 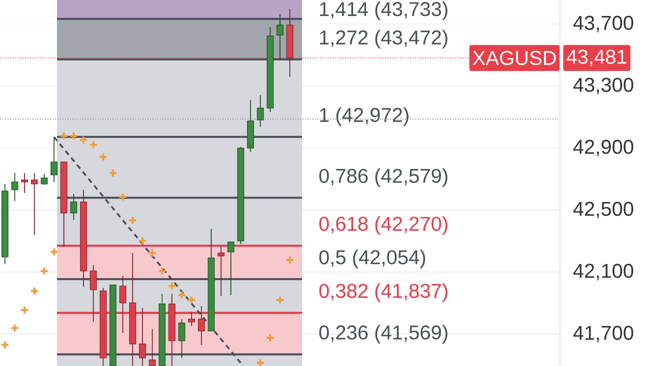 I want to click on ref-line-label: 1,272 (43,472), so click(x=384, y=39).